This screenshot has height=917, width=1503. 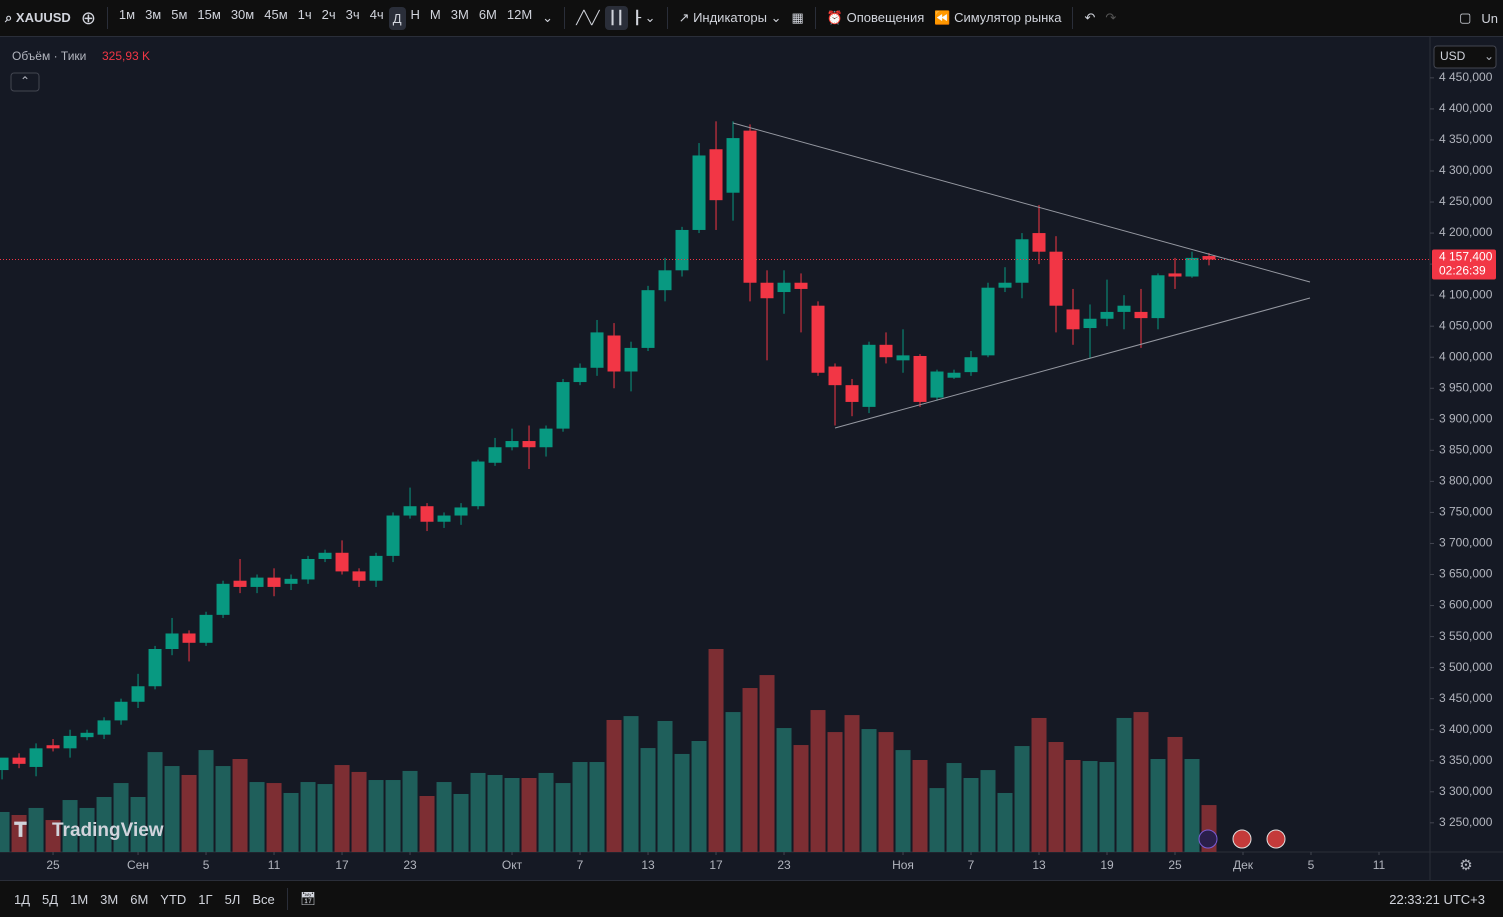 I want to click on symbol-search: ⌕ XAUUSD, so click(x=38, y=17).